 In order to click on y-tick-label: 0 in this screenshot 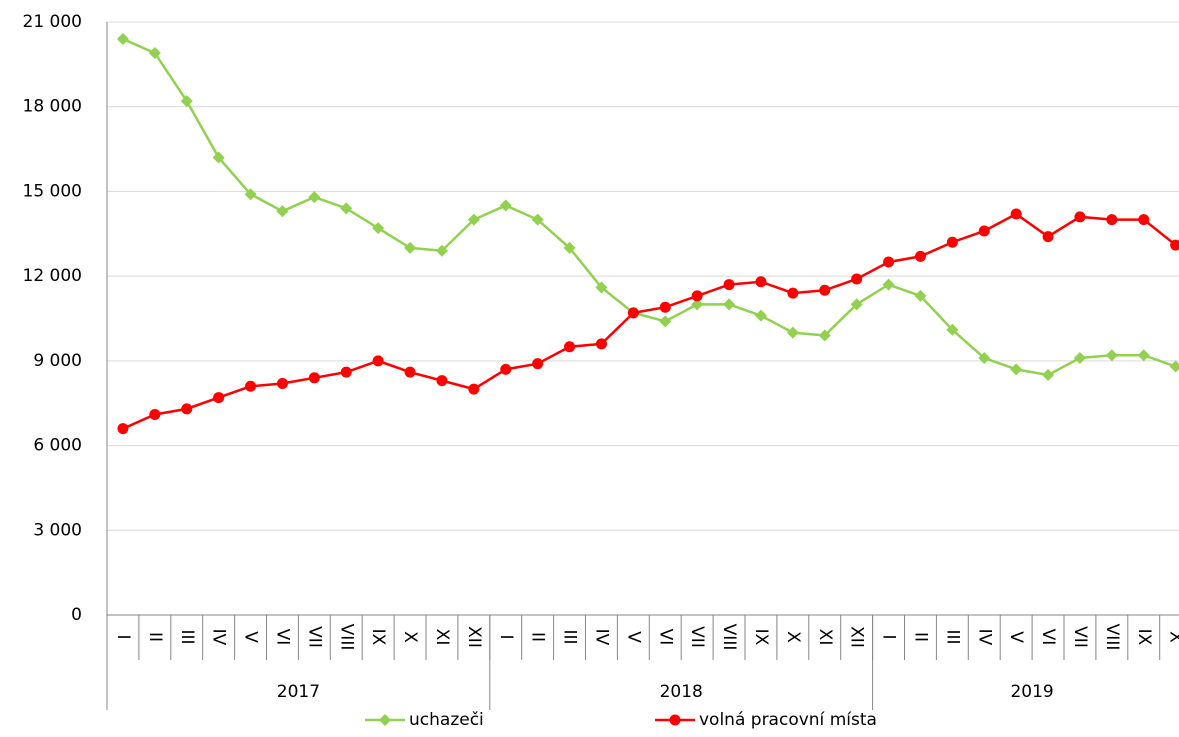, I will do `click(76, 615)`.